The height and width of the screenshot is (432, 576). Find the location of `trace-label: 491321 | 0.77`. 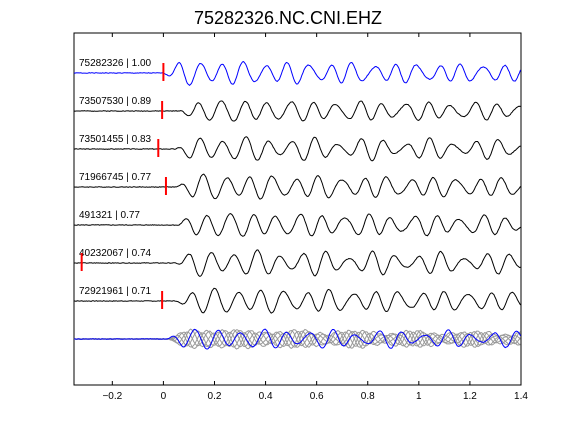

trace-label: 491321 | 0.77 is located at coordinates (109, 215).